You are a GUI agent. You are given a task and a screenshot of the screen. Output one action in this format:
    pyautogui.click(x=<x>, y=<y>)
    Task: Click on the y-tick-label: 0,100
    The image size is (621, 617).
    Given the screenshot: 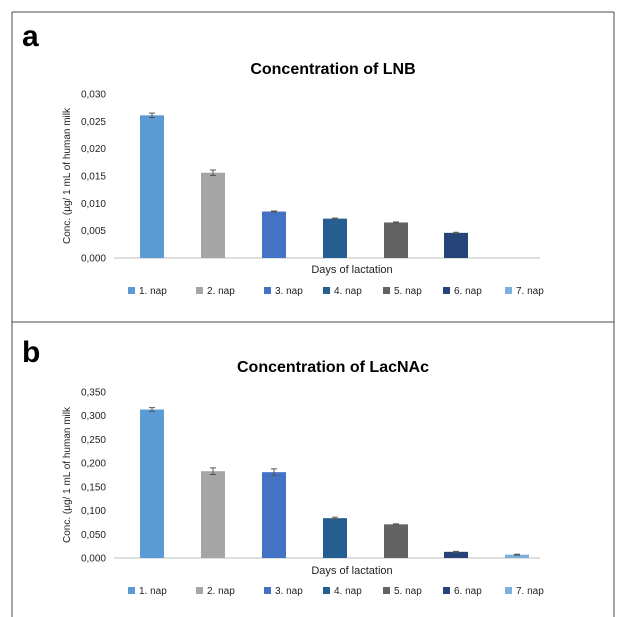 What is the action you would take?
    pyautogui.click(x=93, y=511)
    